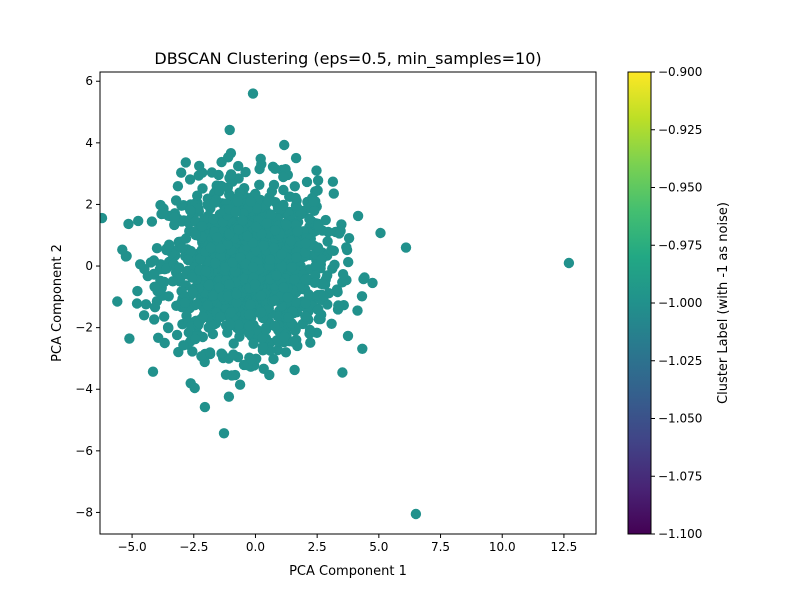  What do you see at coordinates (680, 476) in the screenshot?
I see `colorbar-tick-label: −1.075` at bounding box center [680, 476].